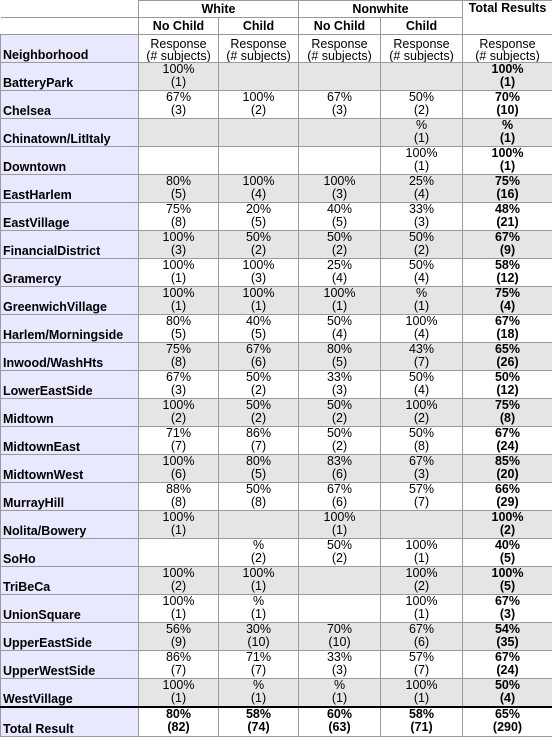 The image size is (552, 737). Describe the element at coordinates (381, 9) in the screenshot. I see `header-nonwhite: Nonwhite` at that location.